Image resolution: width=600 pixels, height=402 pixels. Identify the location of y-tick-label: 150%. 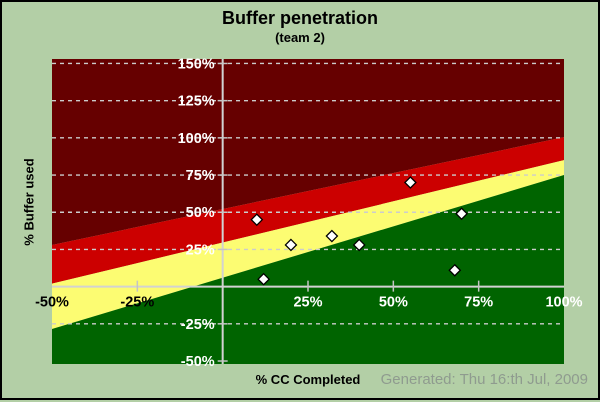
(196, 64).